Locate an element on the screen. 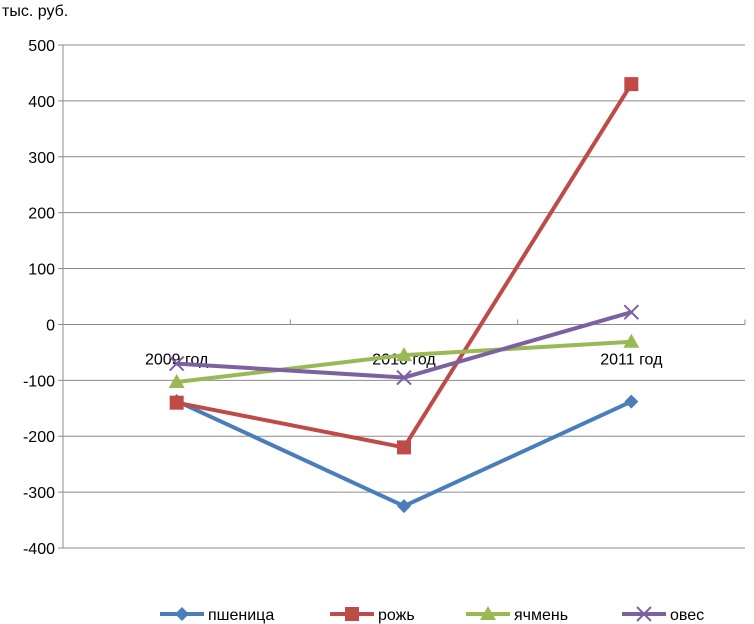  y-tick-label: -200 is located at coordinates (39, 437).